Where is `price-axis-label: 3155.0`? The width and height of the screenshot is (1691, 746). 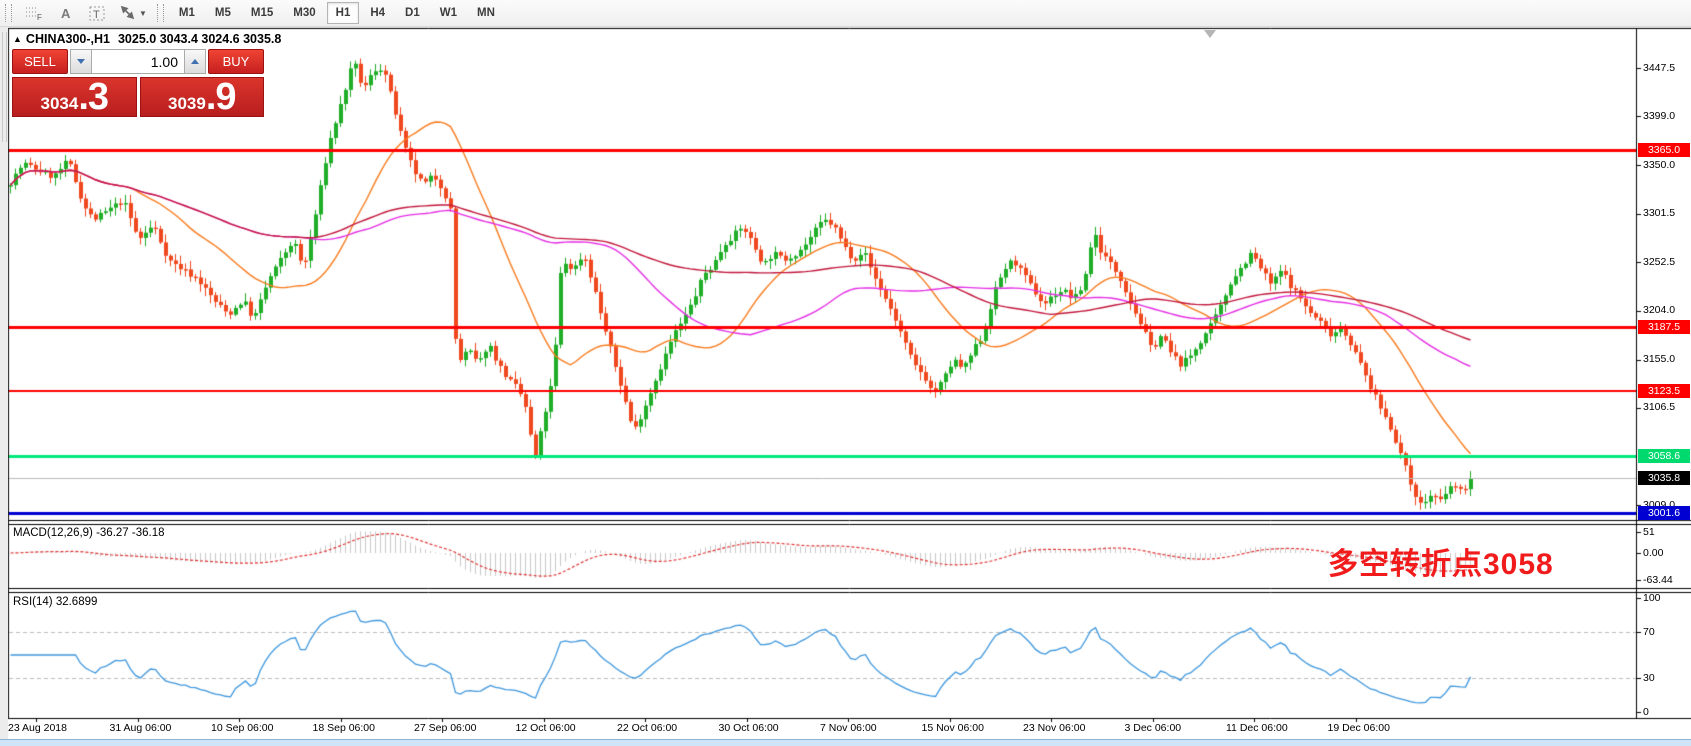
price-axis-label: 3155.0 is located at coordinates (1659, 359).